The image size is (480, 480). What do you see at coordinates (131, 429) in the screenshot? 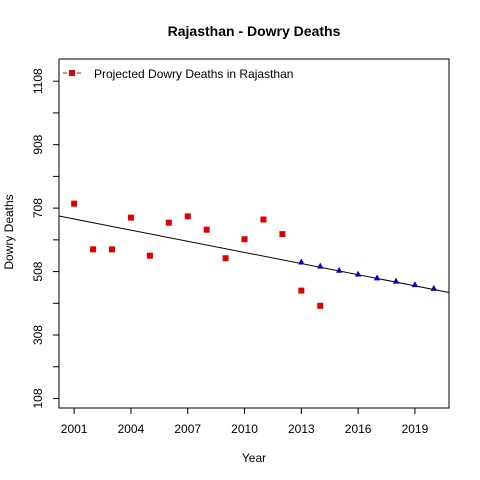
I see `x-tick-label: 2004` at bounding box center [131, 429].